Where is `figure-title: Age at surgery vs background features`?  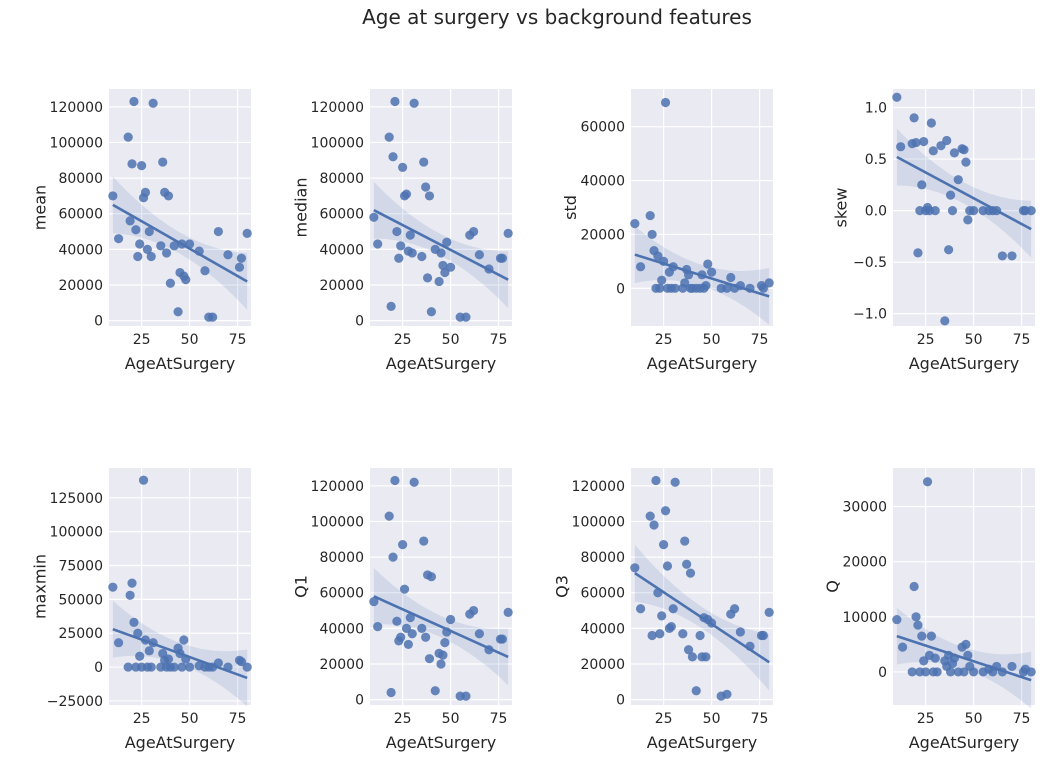
figure-title: Age at surgery vs background features is located at coordinates (557, 17).